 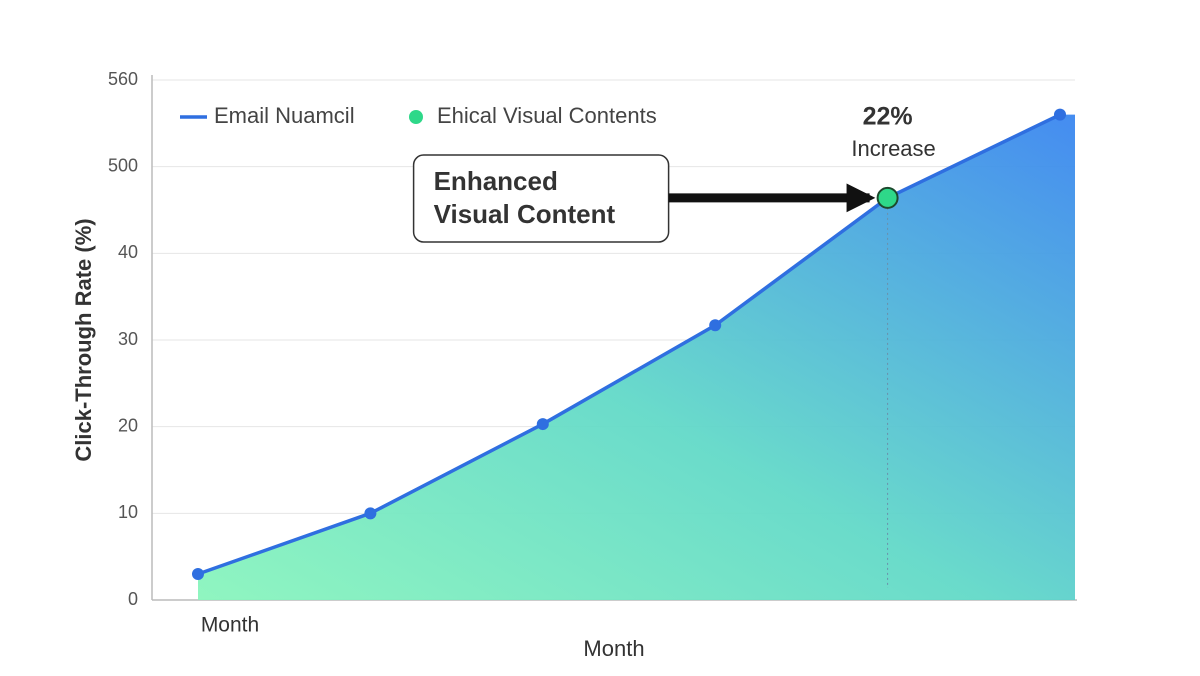 I want to click on y-tick-label: 0, so click(x=133, y=599).